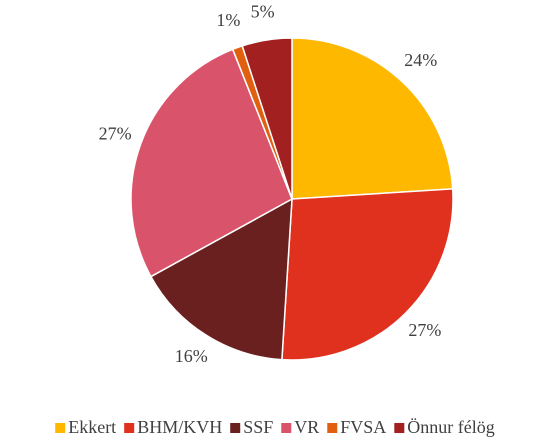  Describe the element at coordinates (228, 20) in the screenshot. I see `data-label: 1%` at that location.